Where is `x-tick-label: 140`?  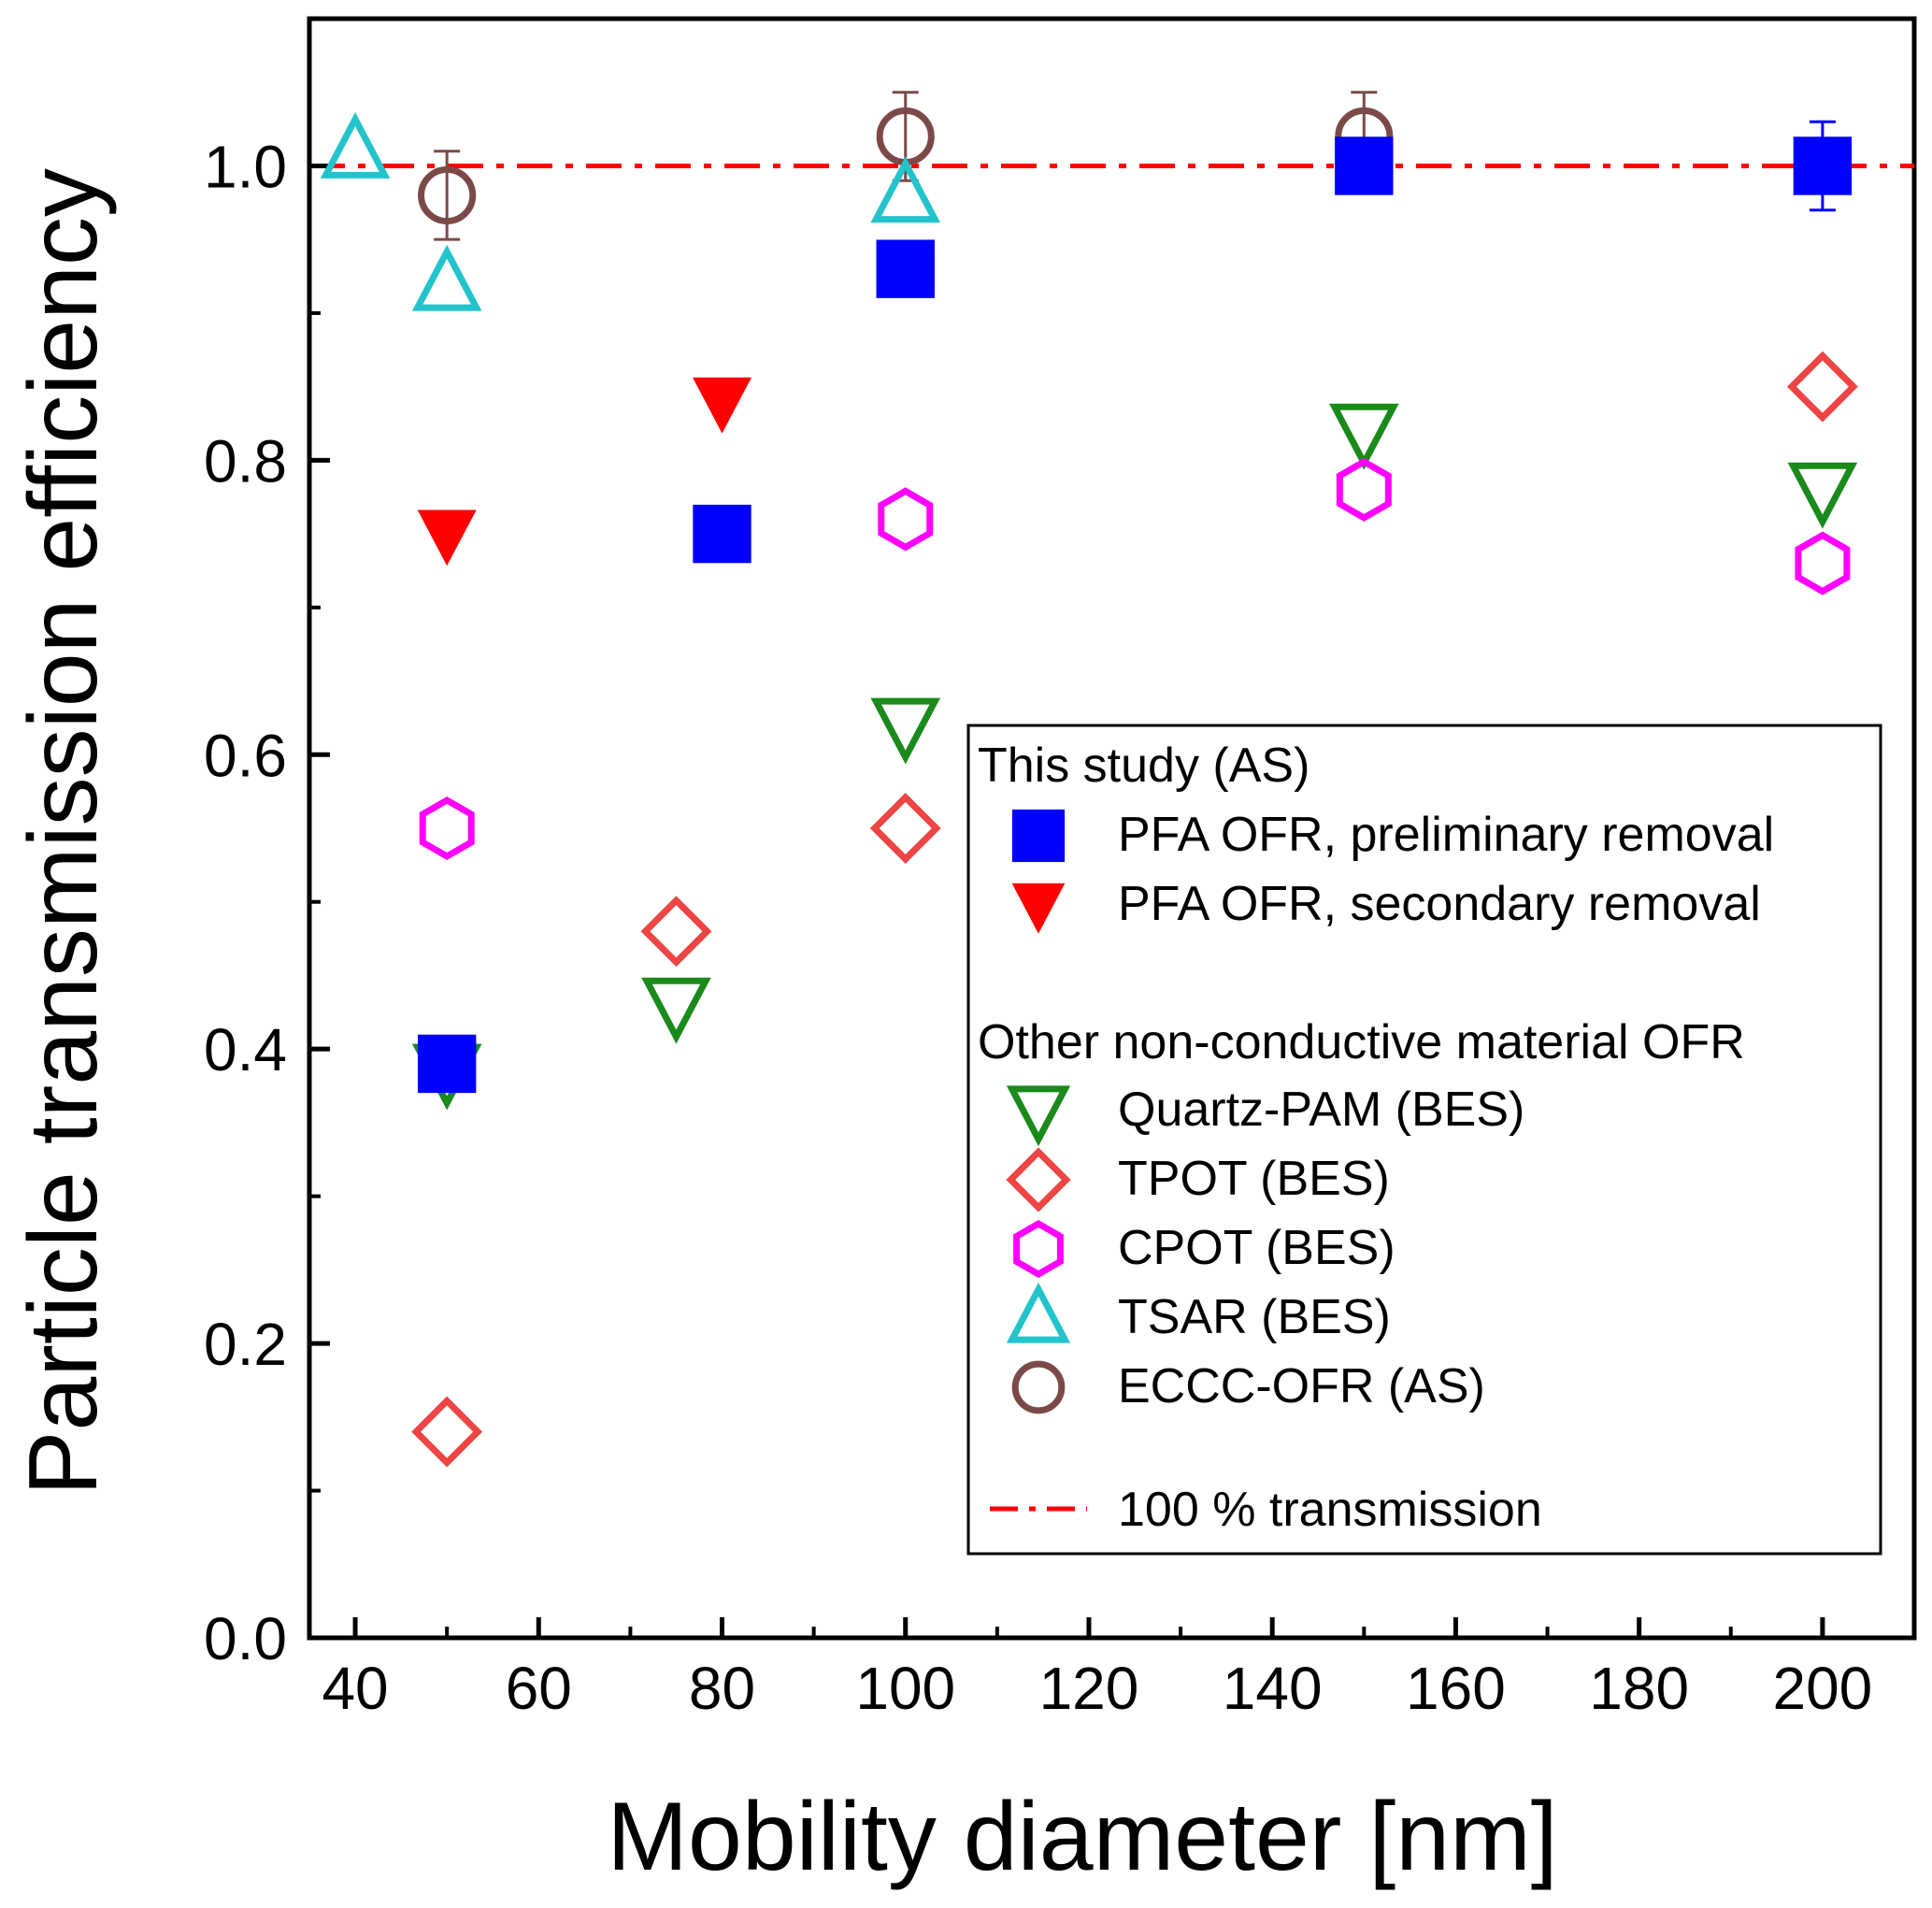 x-tick-label: 140 is located at coordinates (1273, 1688).